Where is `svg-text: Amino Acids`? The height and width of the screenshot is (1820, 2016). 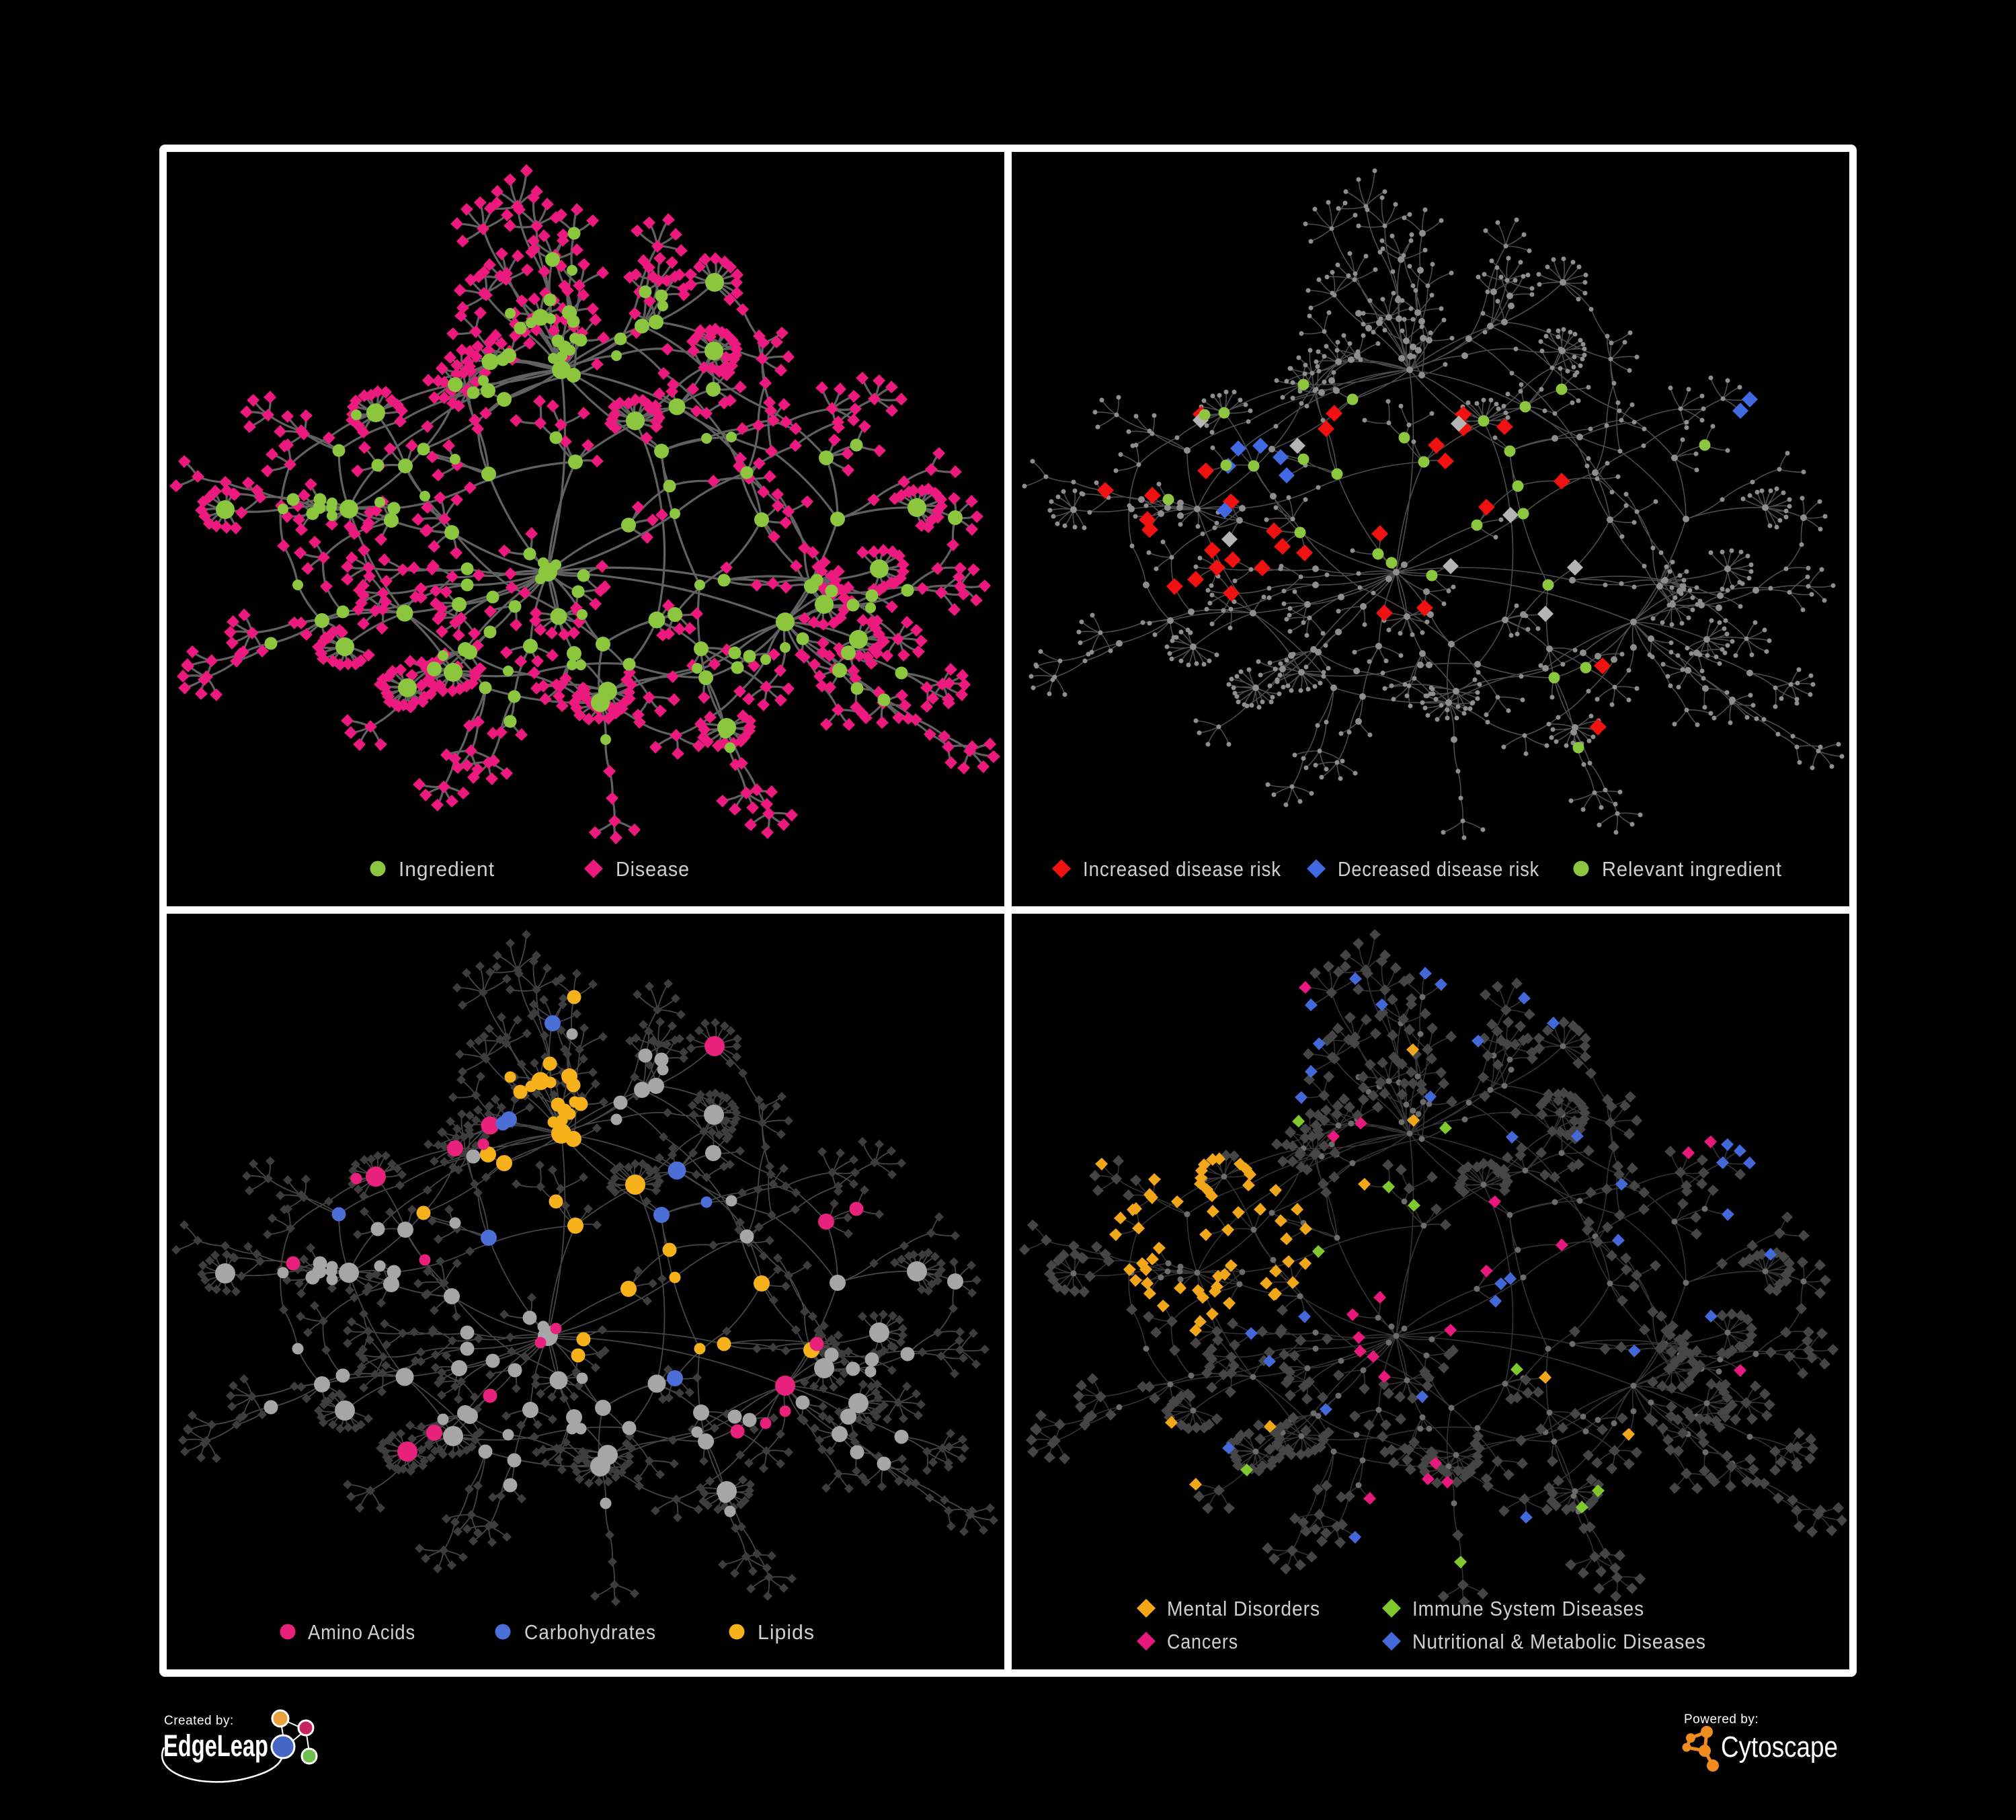 svg-text: Amino Acids is located at coordinates (361, 1632).